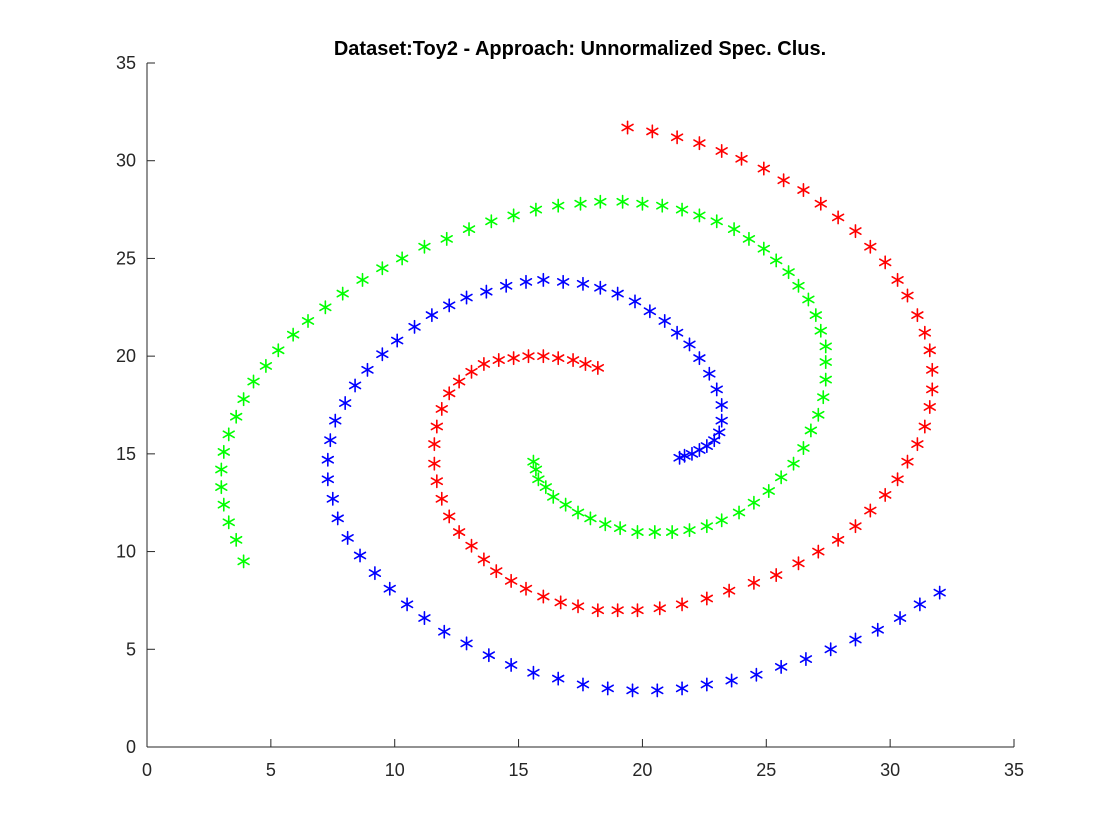 This screenshot has height=840, width=1120. I want to click on y-tick-label: 10, so click(126, 552).